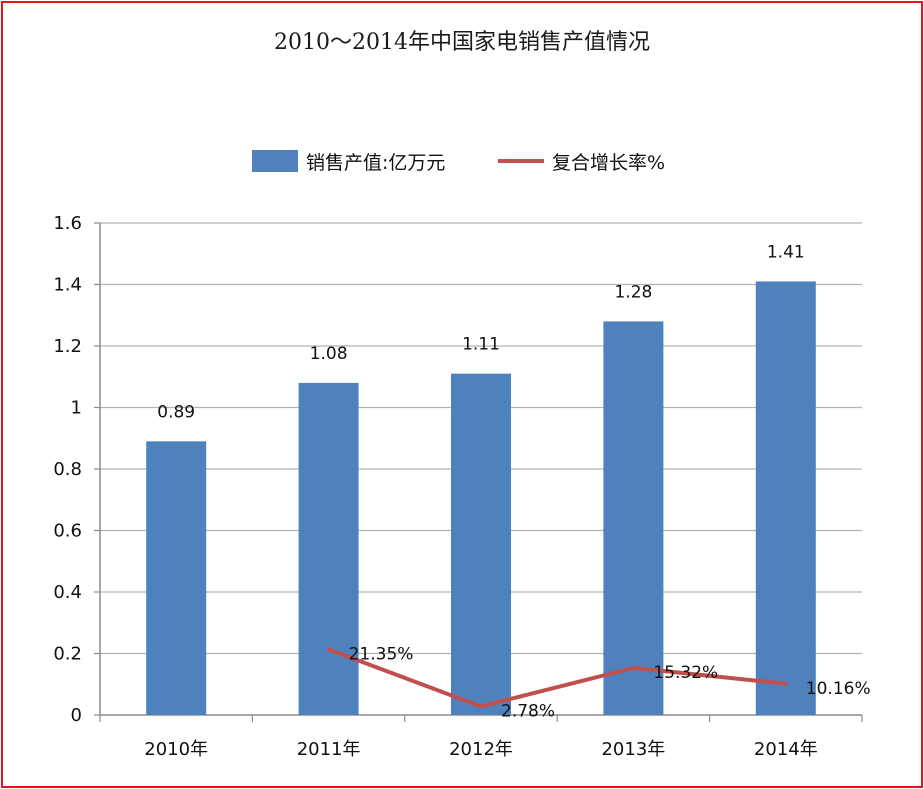 The height and width of the screenshot is (789, 924). I want to click on bar-value-label: 1.11, so click(481, 345).